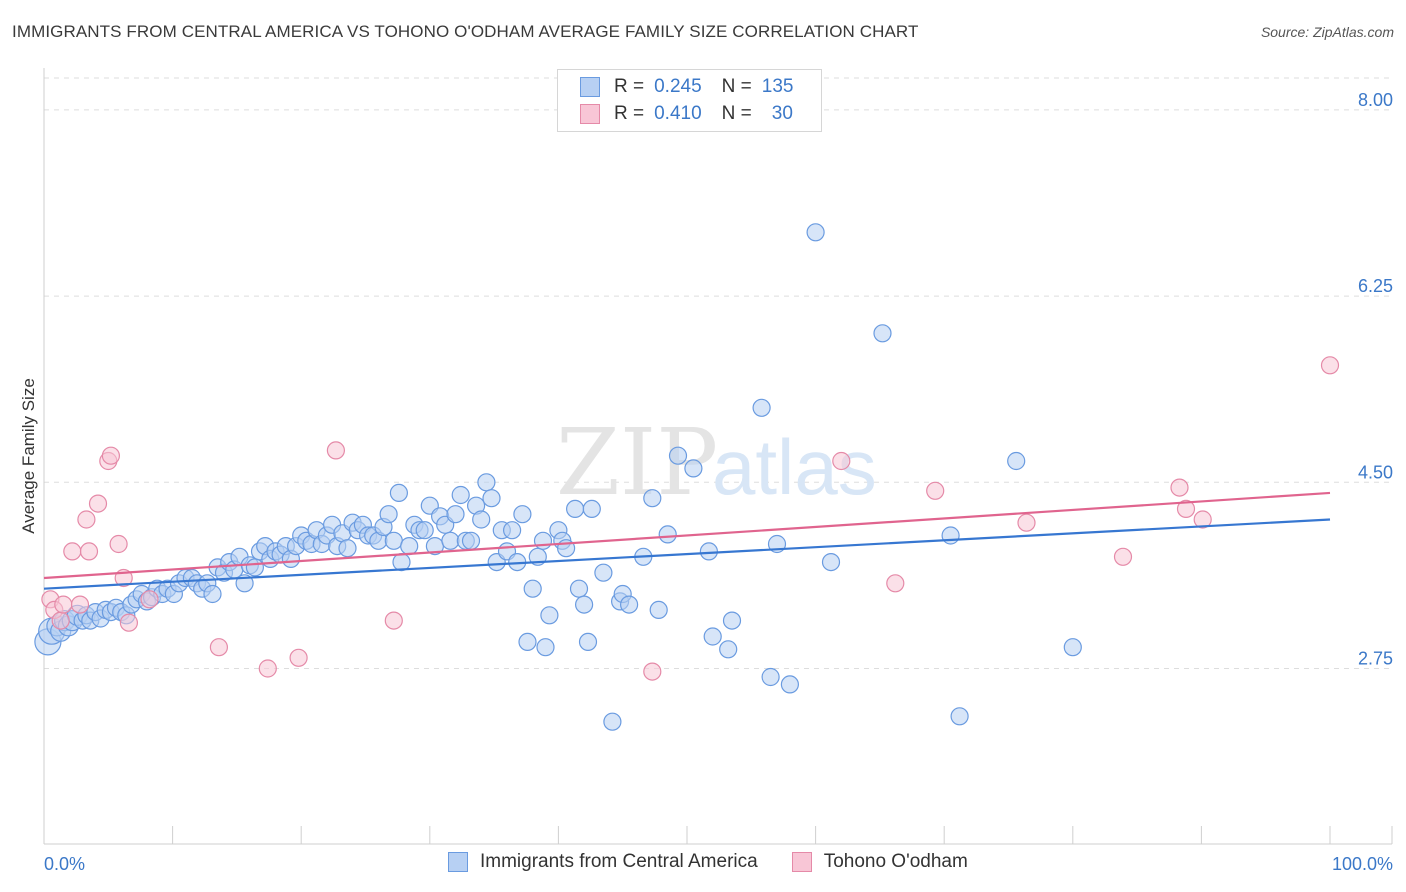 This screenshot has width=1406, height=892. I want to click on series-legend-item-tohono: Tohono O'odham, so click(879, 862).